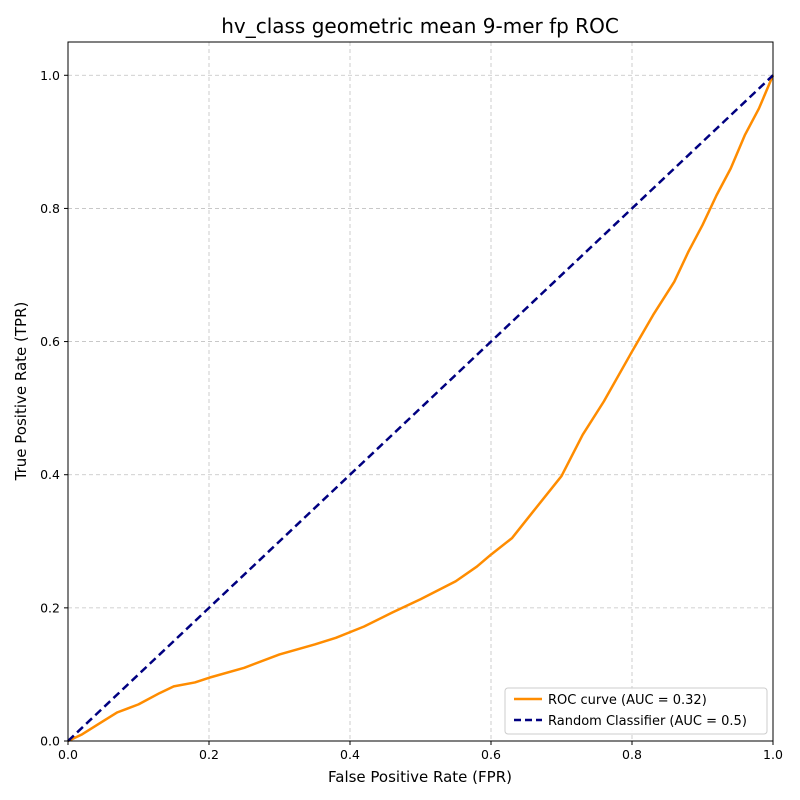 This screenshot has width=800, height=800. Describe the element at coordinates (50, 741) in the screenshot. I see `y-tick-label: 0.0` at that location.